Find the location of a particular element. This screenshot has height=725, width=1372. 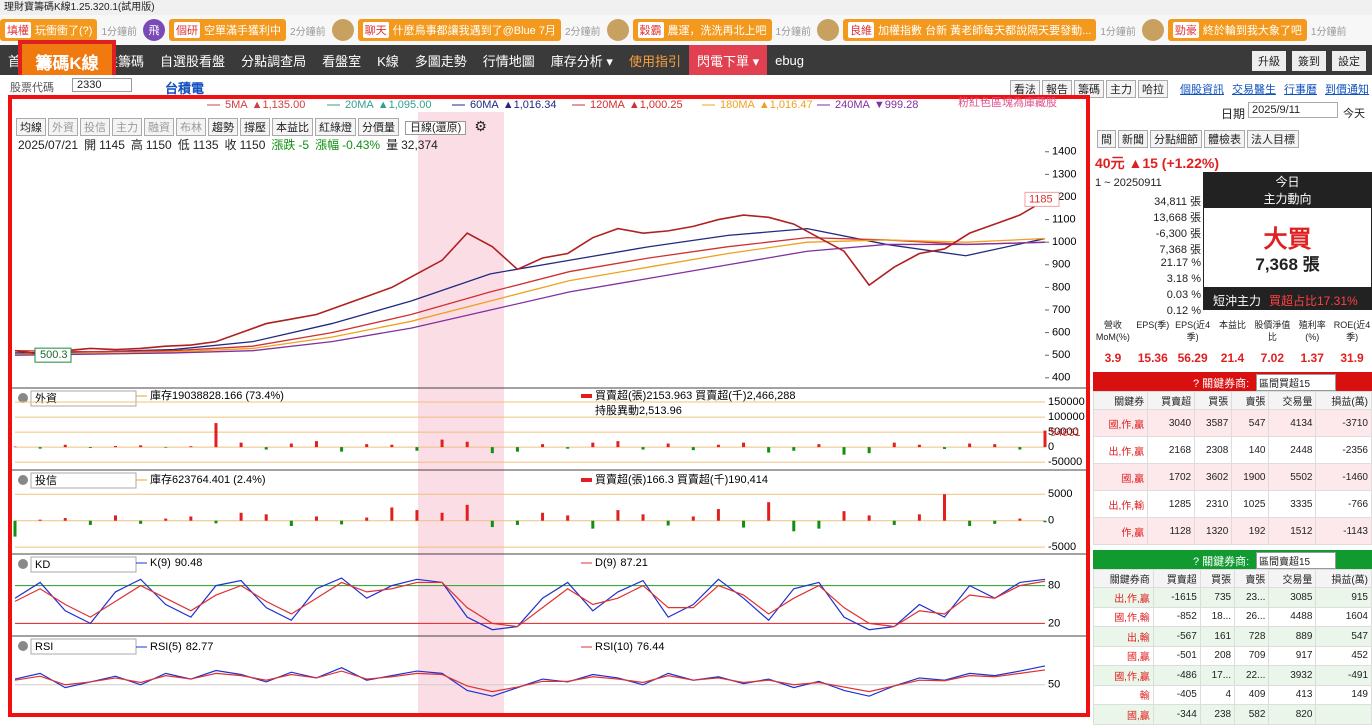

info-label: 低 is located at coordinates (183, 145).